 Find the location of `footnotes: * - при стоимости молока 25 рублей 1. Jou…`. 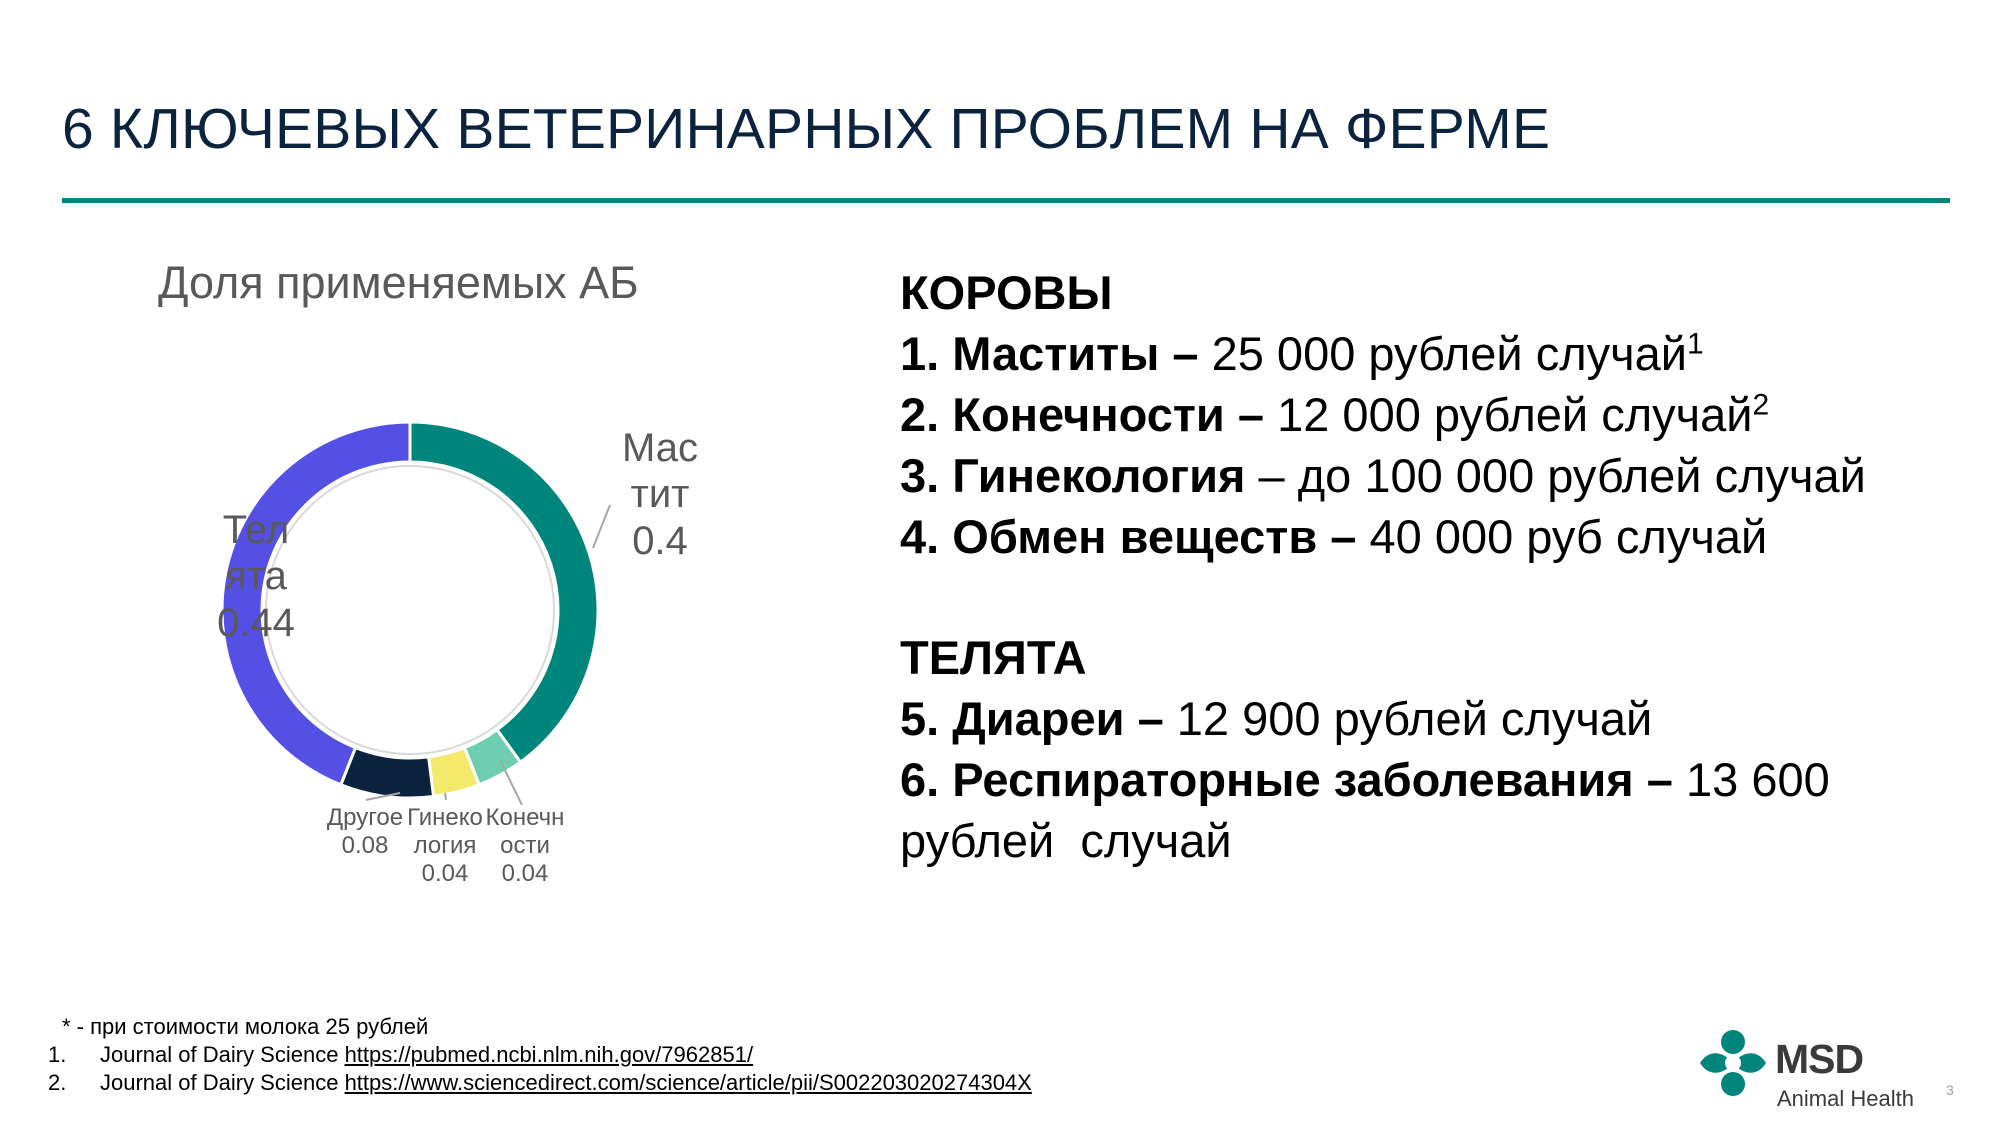

footnotes: * - при стоимости молока 25 рублей 1. Jou… is located at coordinates (540, 1055).